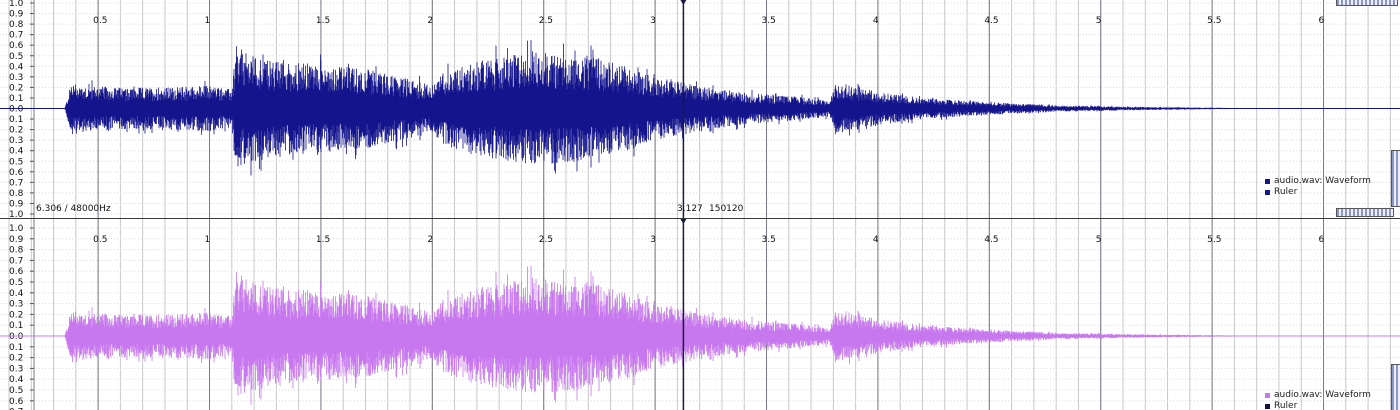 Image resolution: width=1400 pixels, height=410 pixels. I want to click on duration-samplerate-readout: 6.306 / 48000Hz, so click(73, 209).